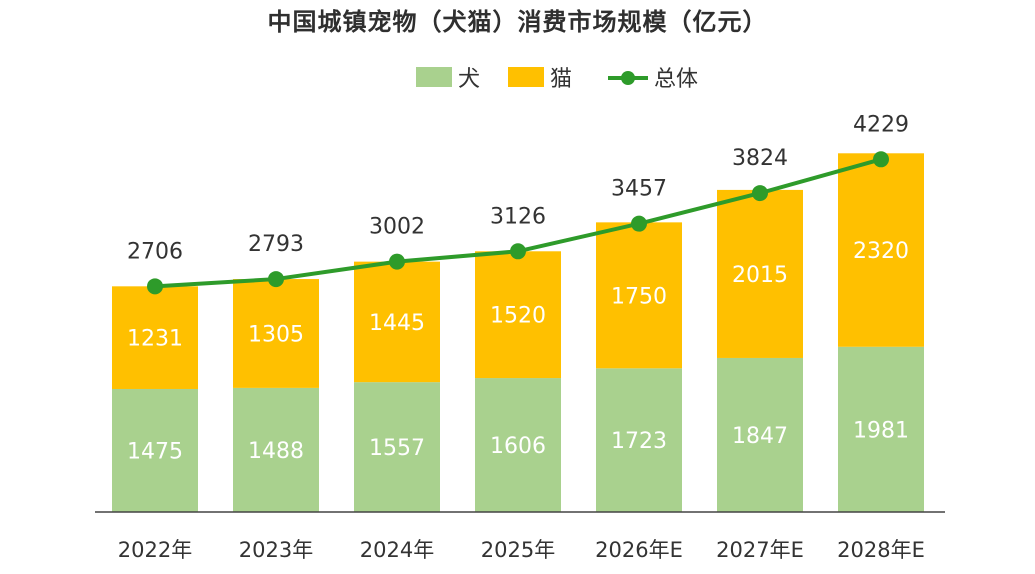 This screenshot has width=1035, height=574. I want to click on data-label-total: 2706, so click(155, 251).